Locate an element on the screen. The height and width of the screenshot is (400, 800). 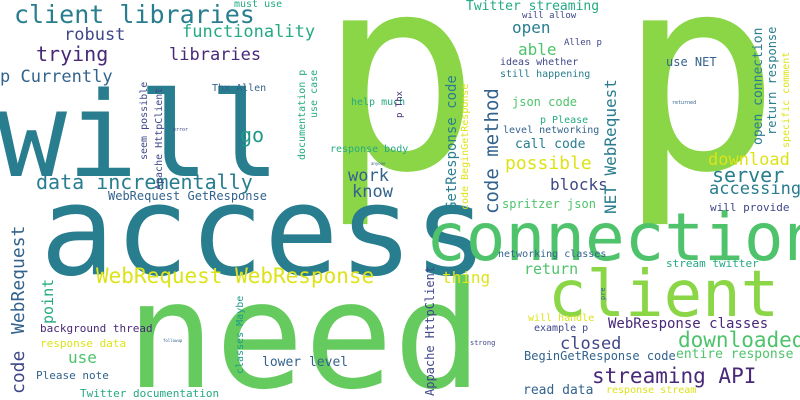
word: will provide is located at coordinates (750, 207).